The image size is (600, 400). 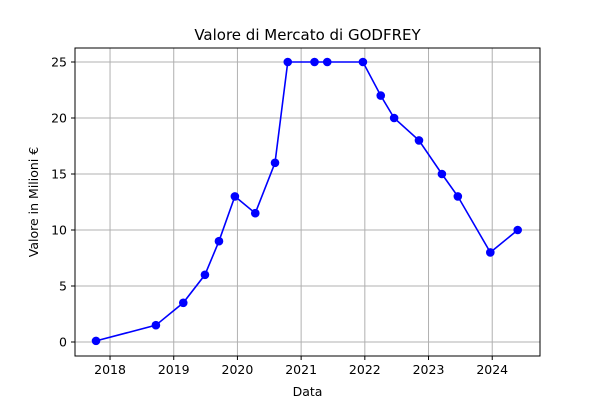 What do you see at coordinates (59, 174) in the screenshot?
I see `y-tick-label: 15` at bounding box center [59, 174].